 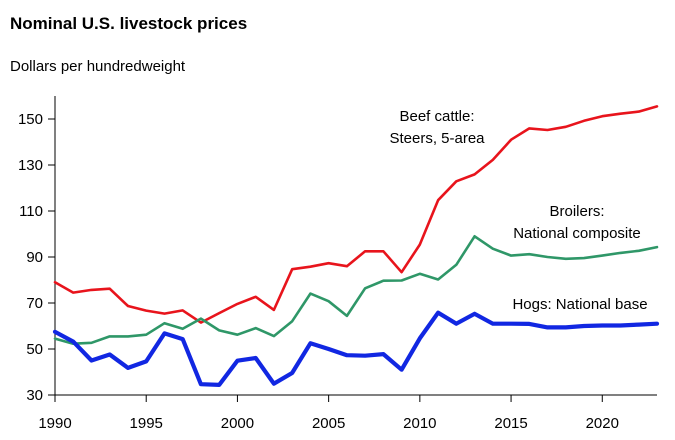 I want to click on y-tick-label: 150, so click(x=30, y=119).